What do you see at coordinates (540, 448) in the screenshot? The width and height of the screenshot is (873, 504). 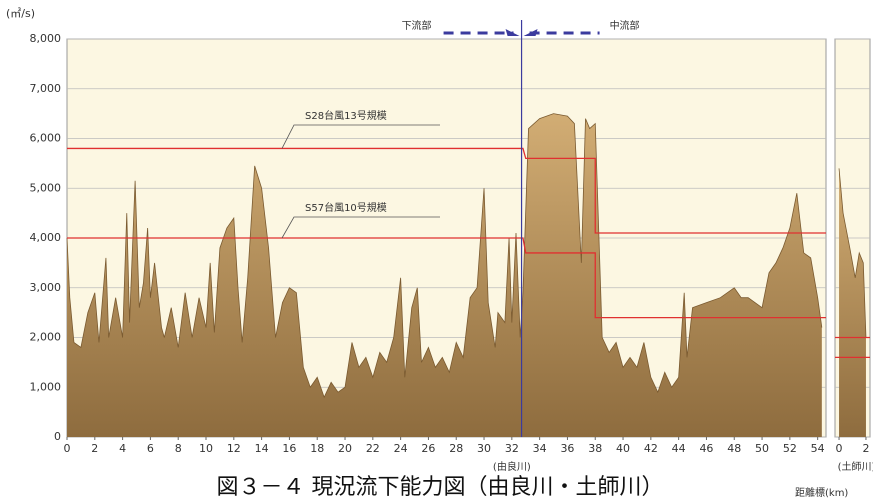 I see `x-tick-label: 34` at bounding box center [540, 448].